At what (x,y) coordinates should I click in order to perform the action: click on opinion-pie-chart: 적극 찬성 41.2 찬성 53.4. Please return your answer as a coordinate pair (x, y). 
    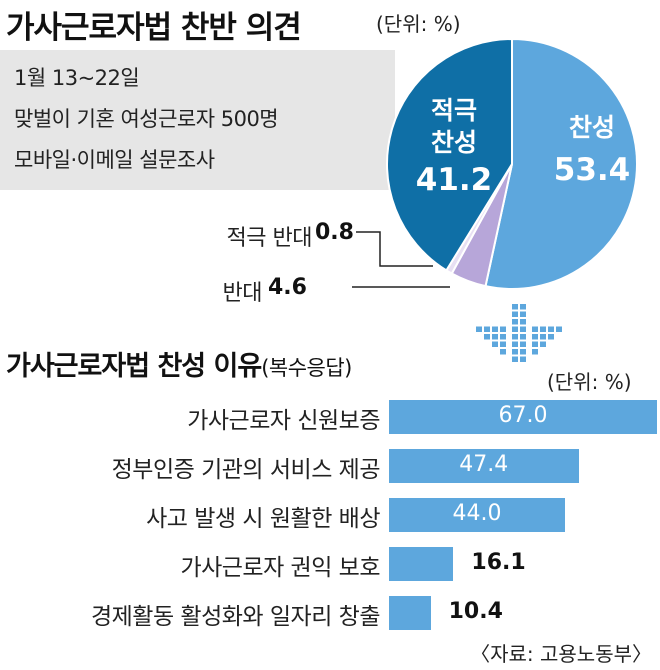
    Looking at the image, I should click on (512, 163).